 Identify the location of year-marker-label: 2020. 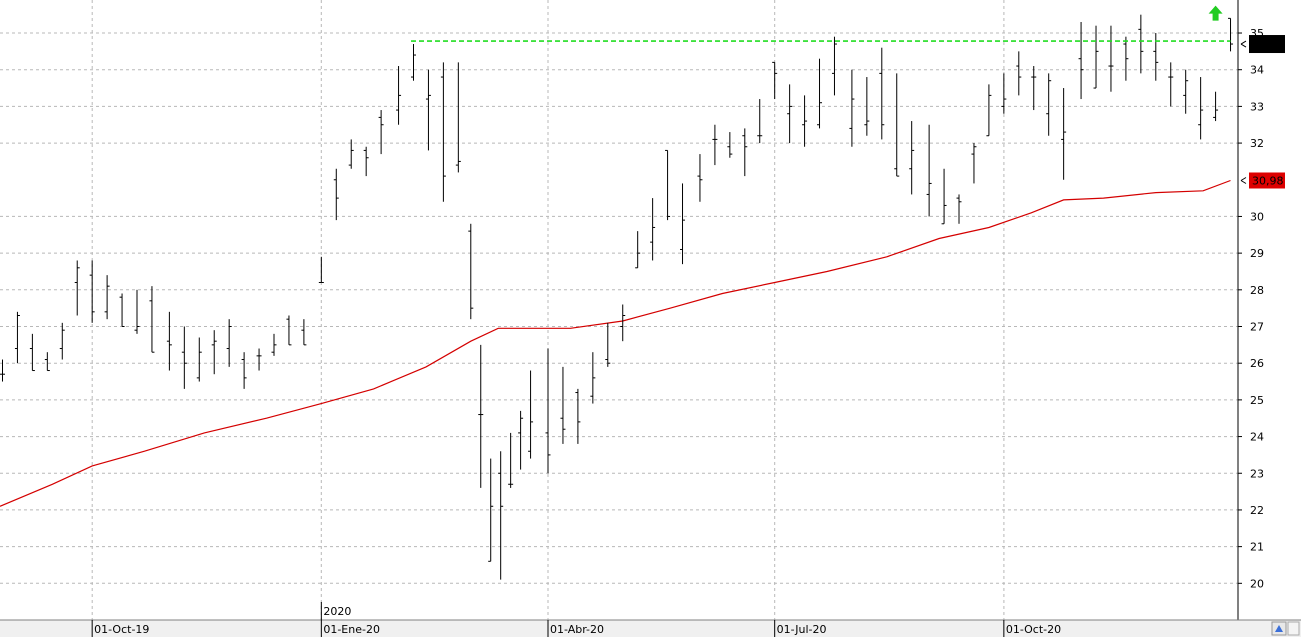
(337, 611).